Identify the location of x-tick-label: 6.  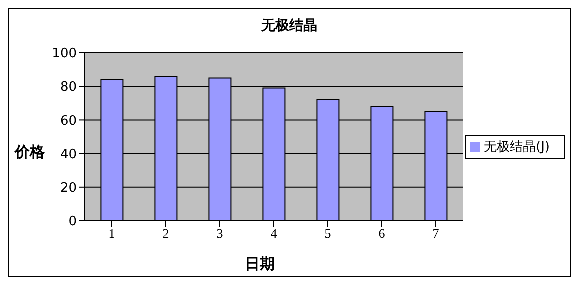
(382, 234).